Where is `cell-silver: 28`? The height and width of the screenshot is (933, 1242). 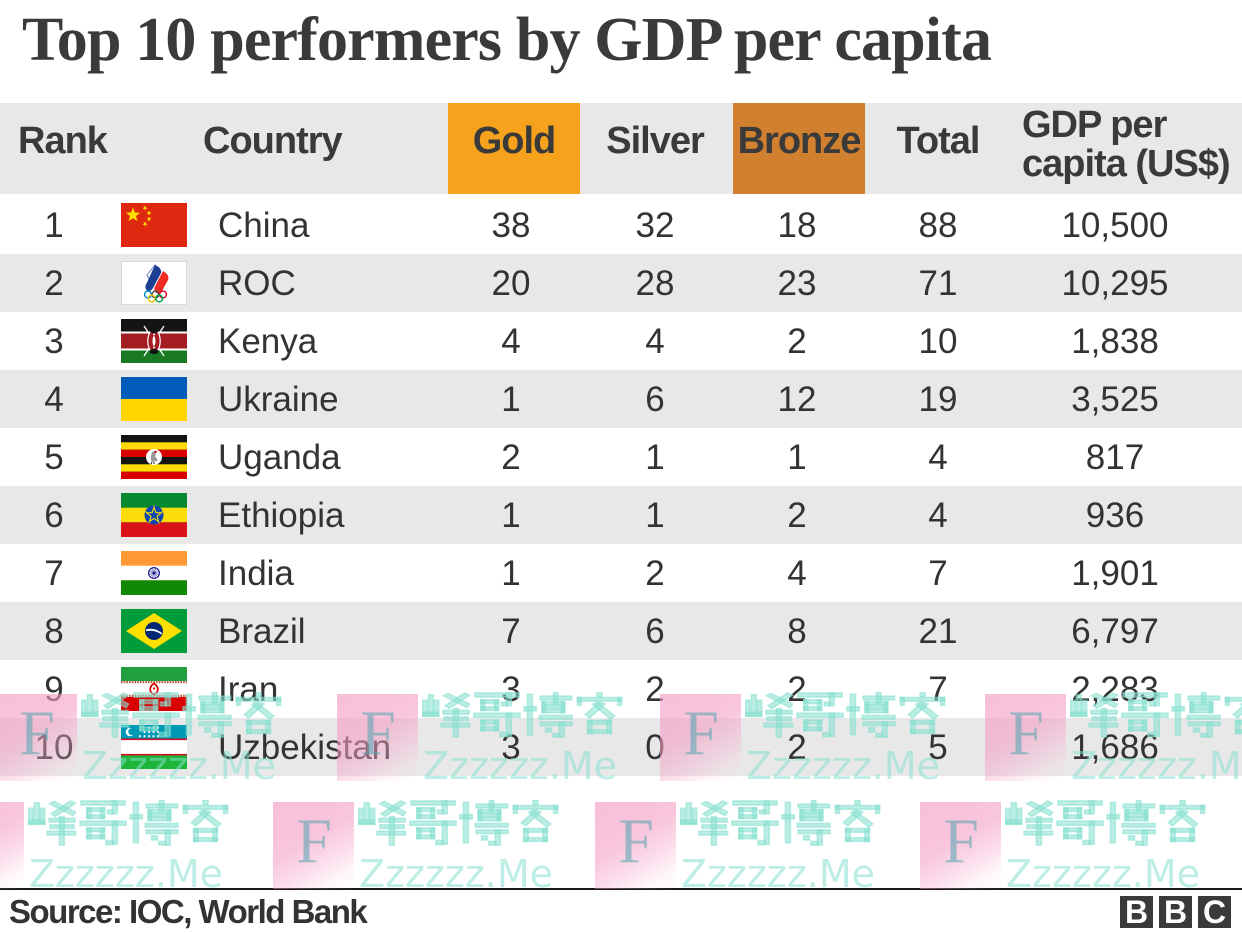 cell-silver: 28 is located at coordinates (655, 283).